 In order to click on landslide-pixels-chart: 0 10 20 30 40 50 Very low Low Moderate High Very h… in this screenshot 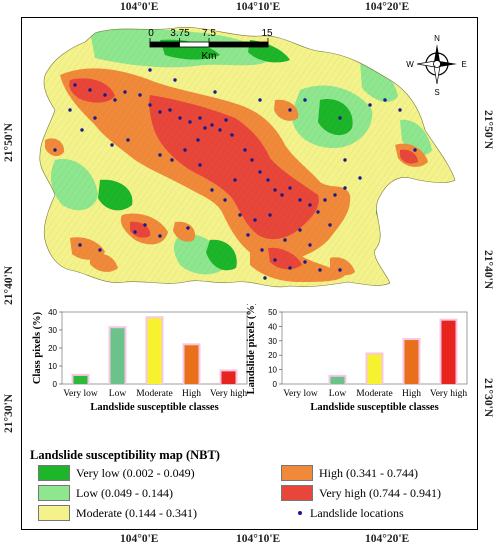, I will do `click(357, 358)`.